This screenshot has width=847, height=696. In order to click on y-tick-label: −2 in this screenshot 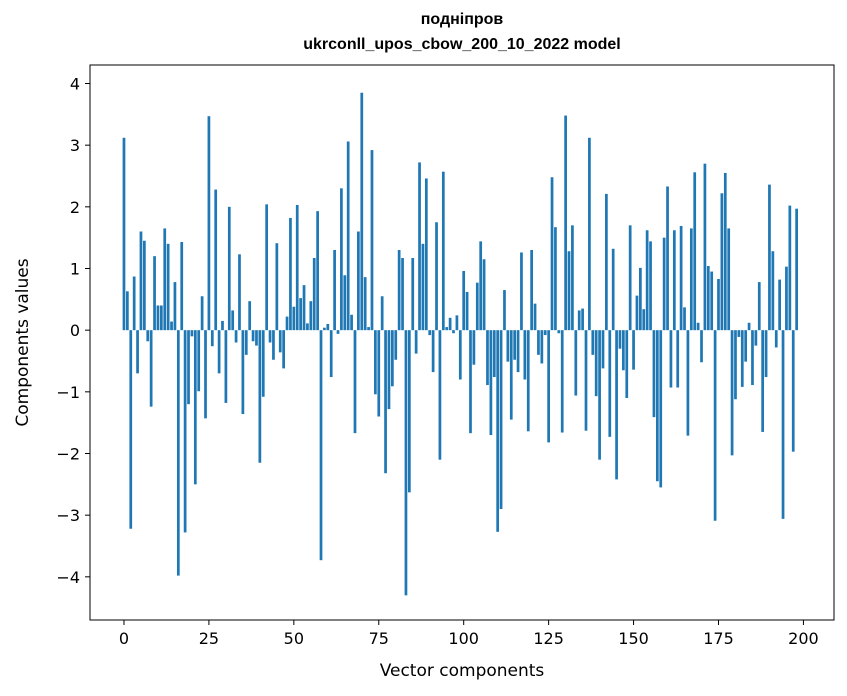, I will do `click(68, 454)`.